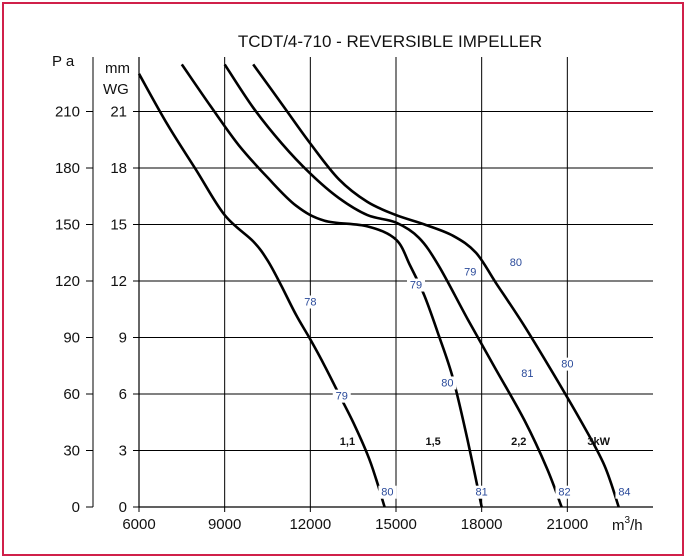 This screenshot has height=560, width=688. Describe the element at coordinates (518, 442) in the screenshot. I see `curve-power-label: 2,2` at that location.